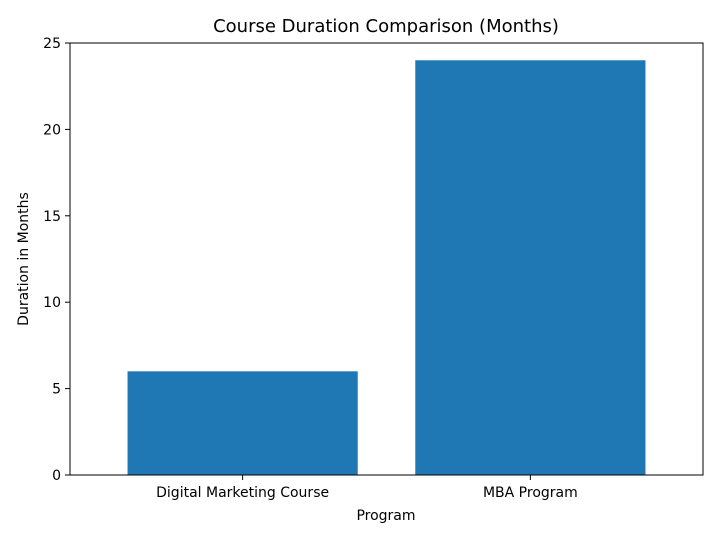  I want to click on x-tick-label: Digital Marketing Course, so click(242, 493).